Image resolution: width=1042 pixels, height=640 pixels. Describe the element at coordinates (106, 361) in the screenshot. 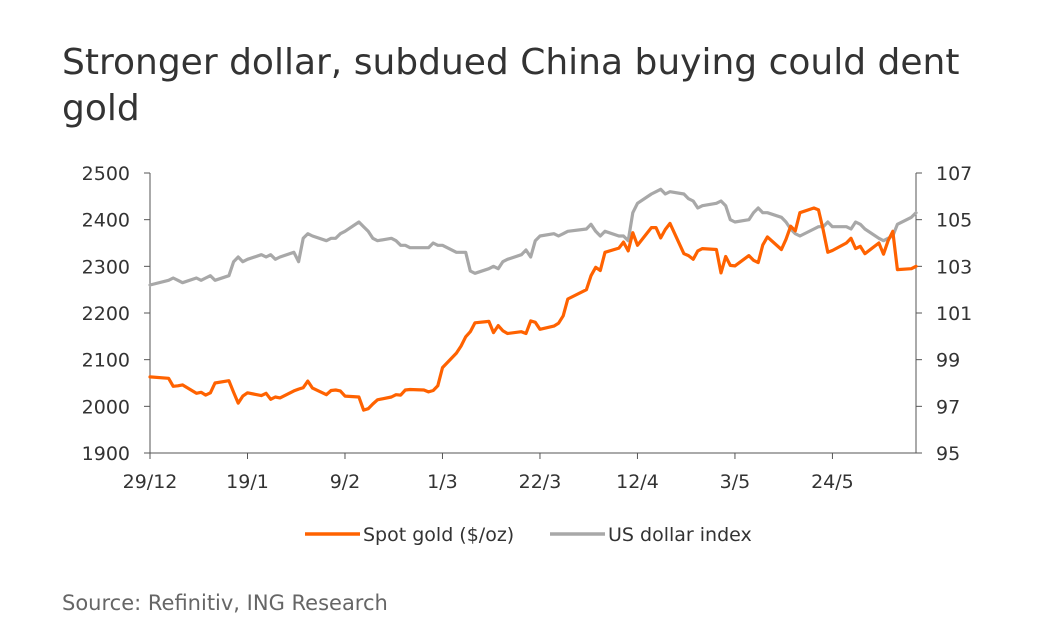

I see `left-tick-label: 2100` at that location.